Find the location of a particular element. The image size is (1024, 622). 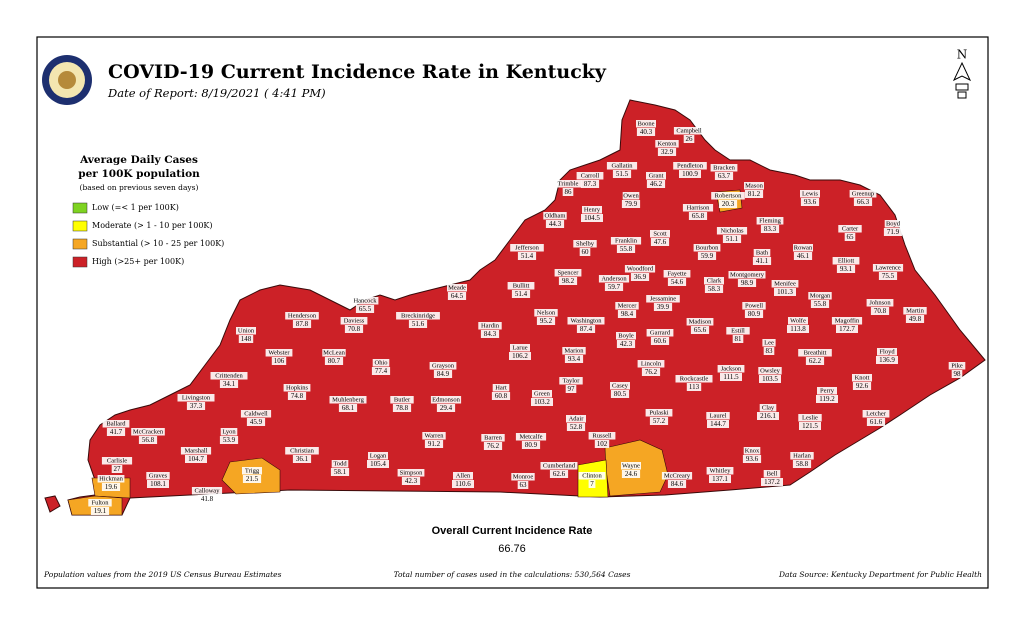

county-name: Barren is located at coordinates (493, 437).